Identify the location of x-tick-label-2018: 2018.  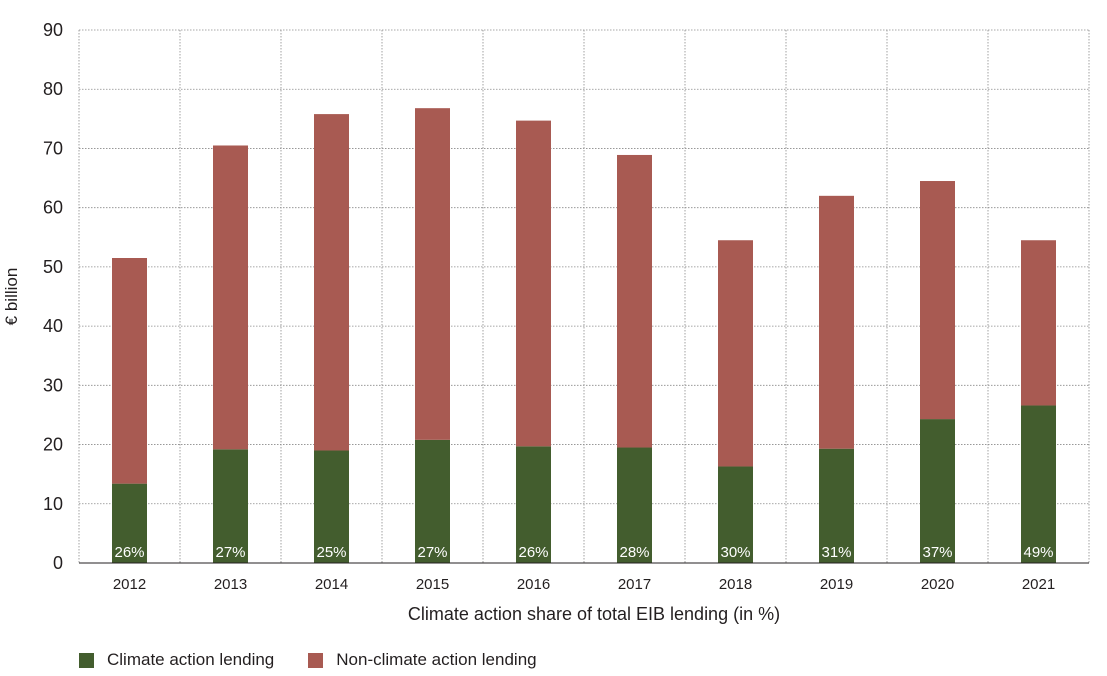
(735, 584).